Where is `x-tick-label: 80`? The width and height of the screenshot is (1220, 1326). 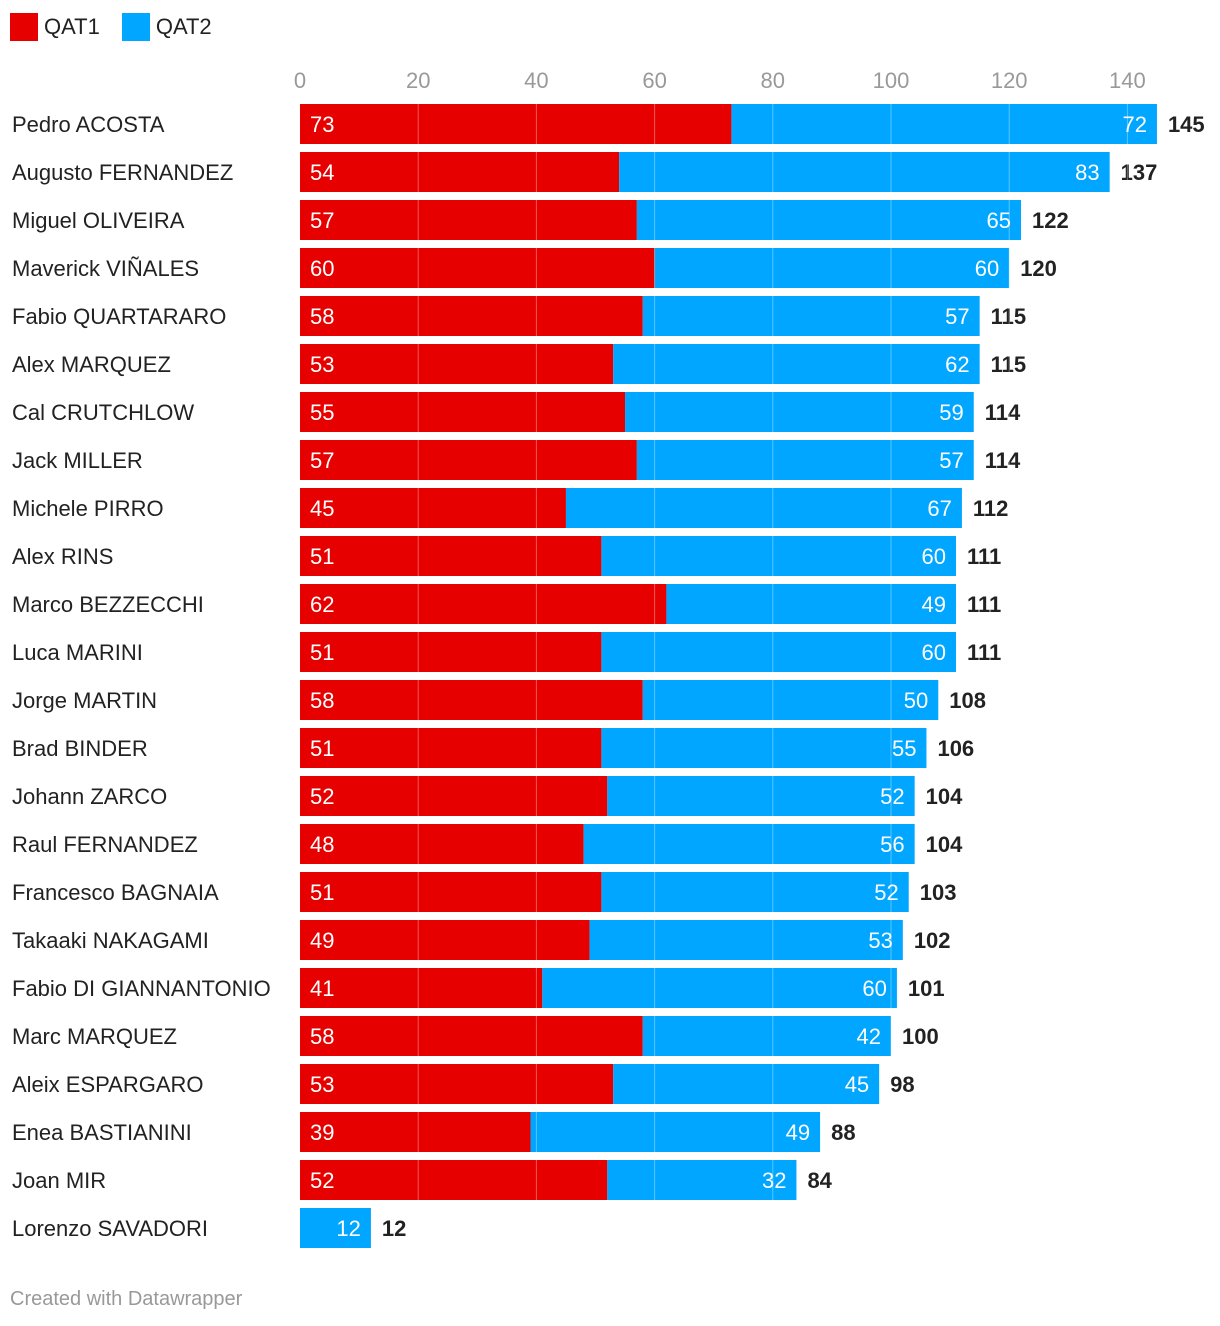
x-tick-label: 80 is located at coordinates (773, 80).